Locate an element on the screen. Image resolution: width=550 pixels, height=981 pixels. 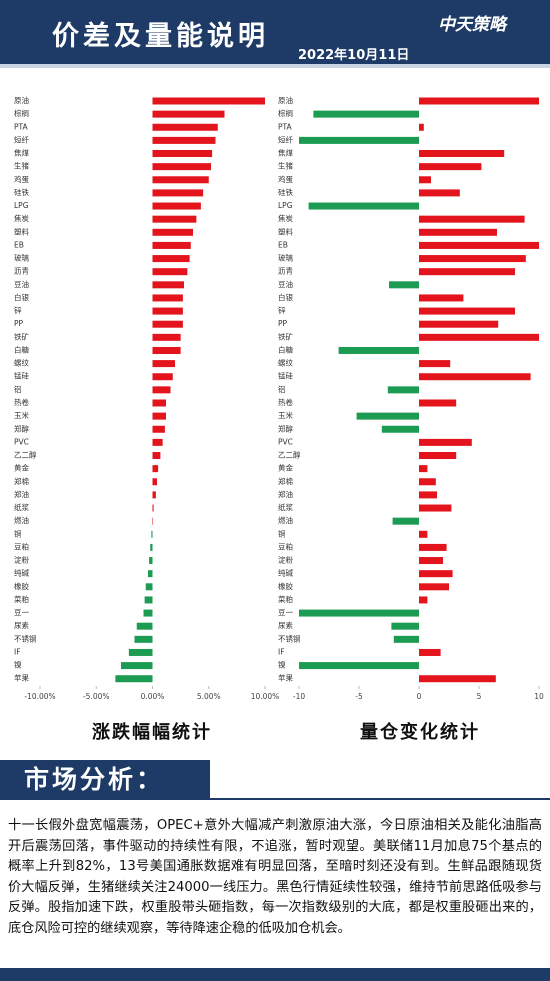
category-label: 黄金 is located at coordinates (285, 468).